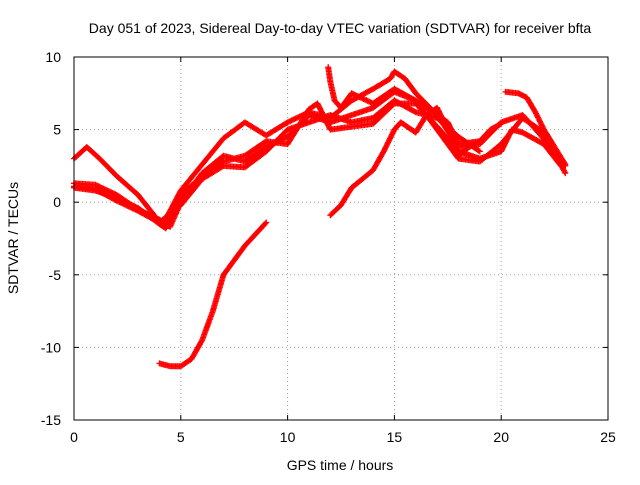 The width and height of the screenshot is (640, 485). I want to click on series-track-f, so click(404, 106).